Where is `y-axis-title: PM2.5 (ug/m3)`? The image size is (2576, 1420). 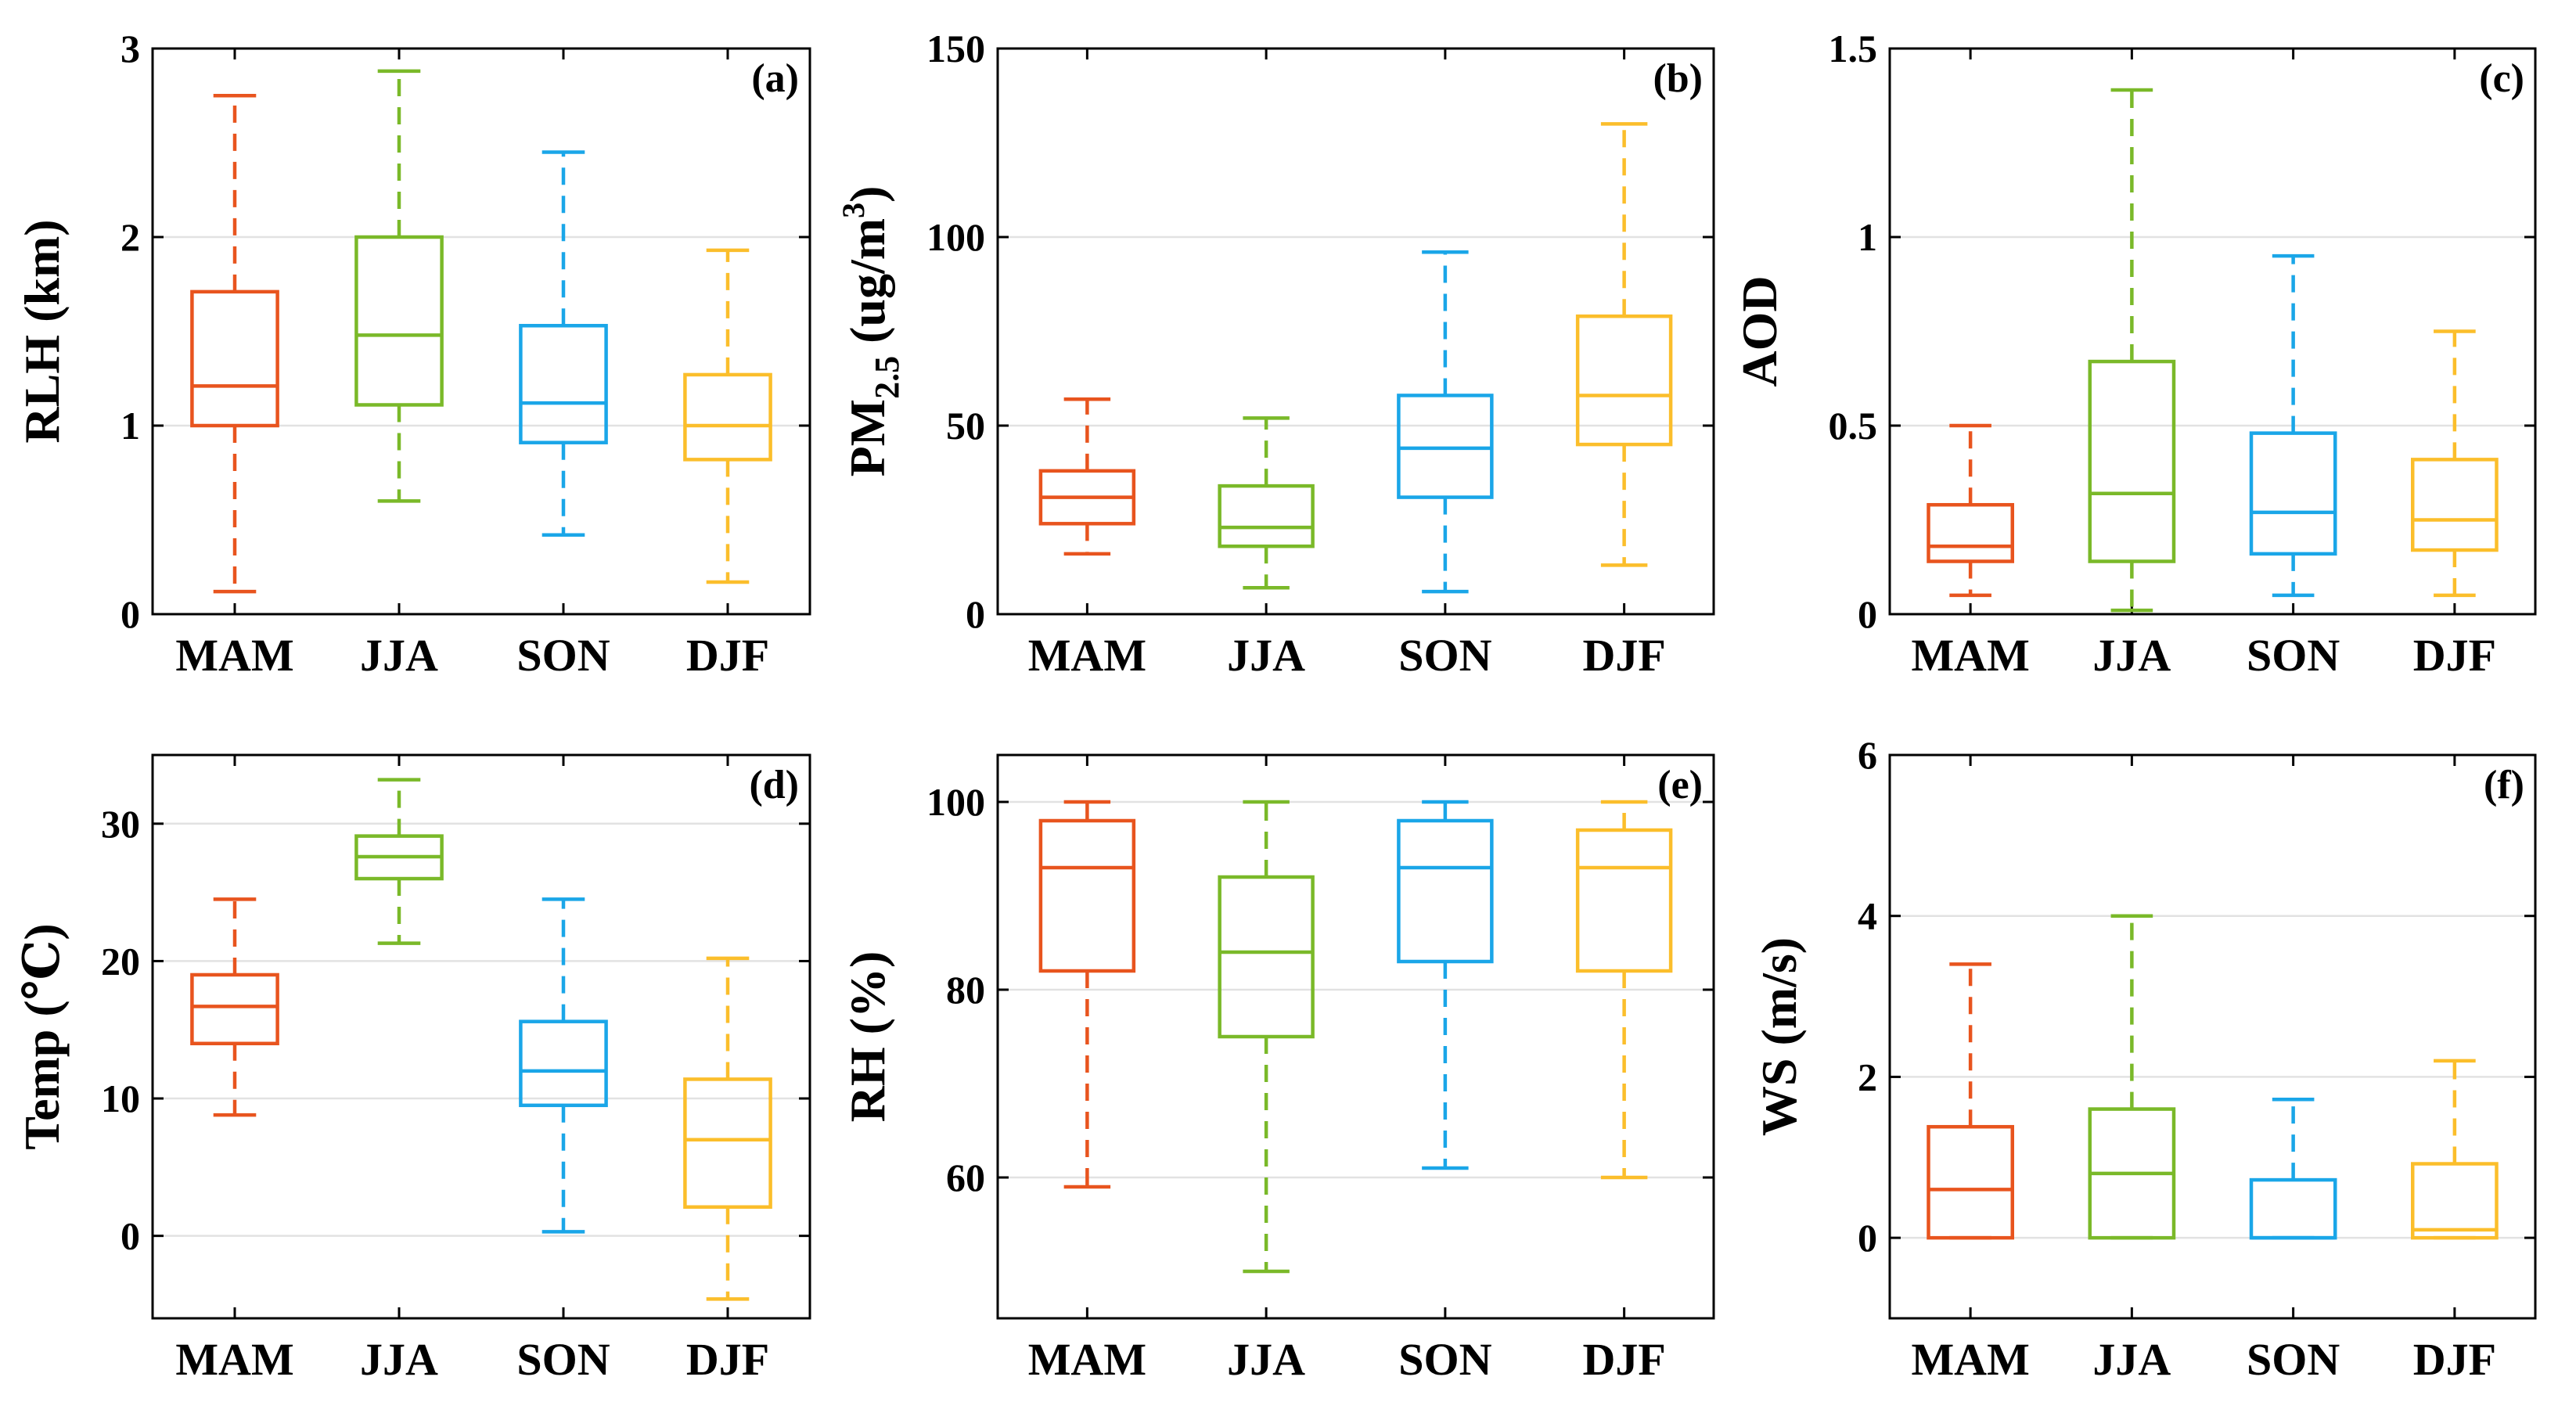
y-axis-title: PM2.5 (ug/m3) is located at coordinates (871, 331).